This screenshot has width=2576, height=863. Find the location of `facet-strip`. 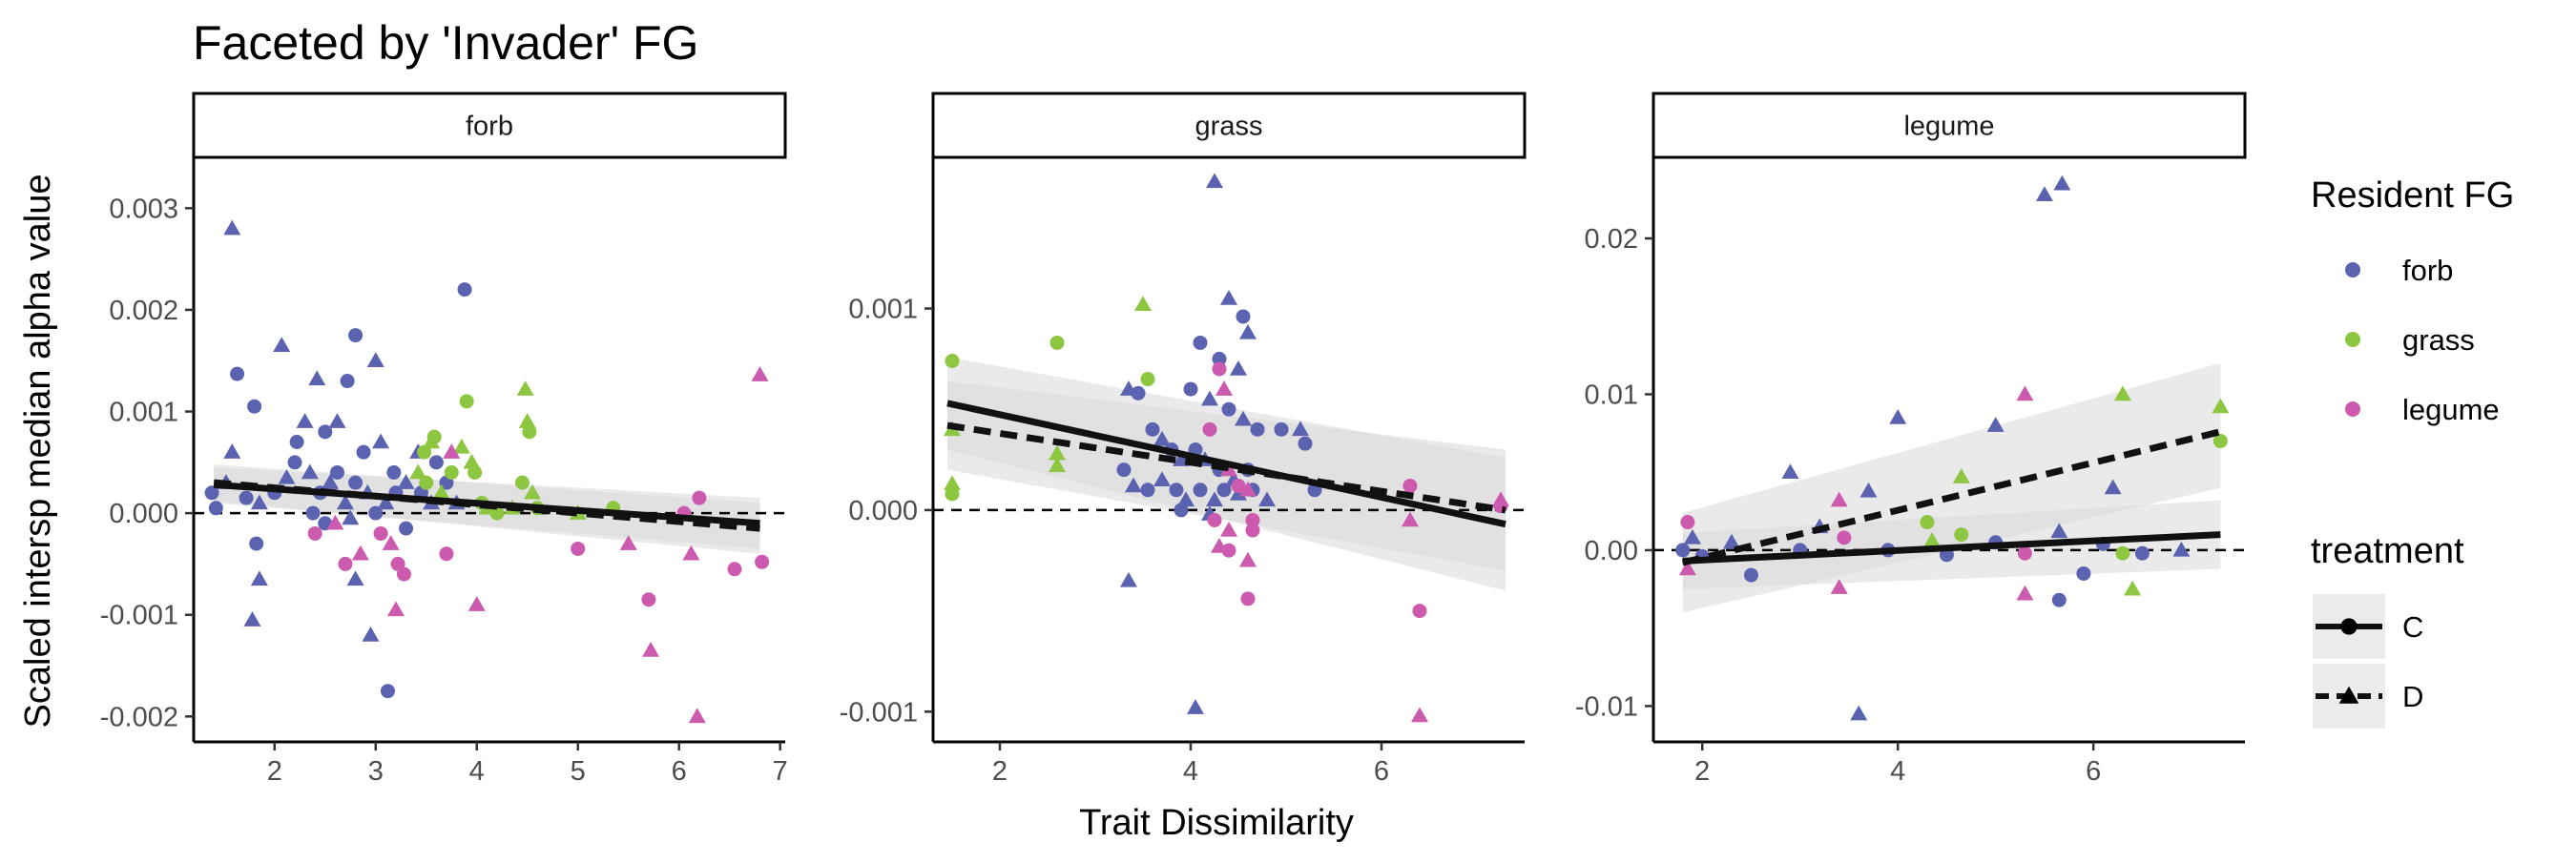

facet-strip is located at coordinates (489, 125).